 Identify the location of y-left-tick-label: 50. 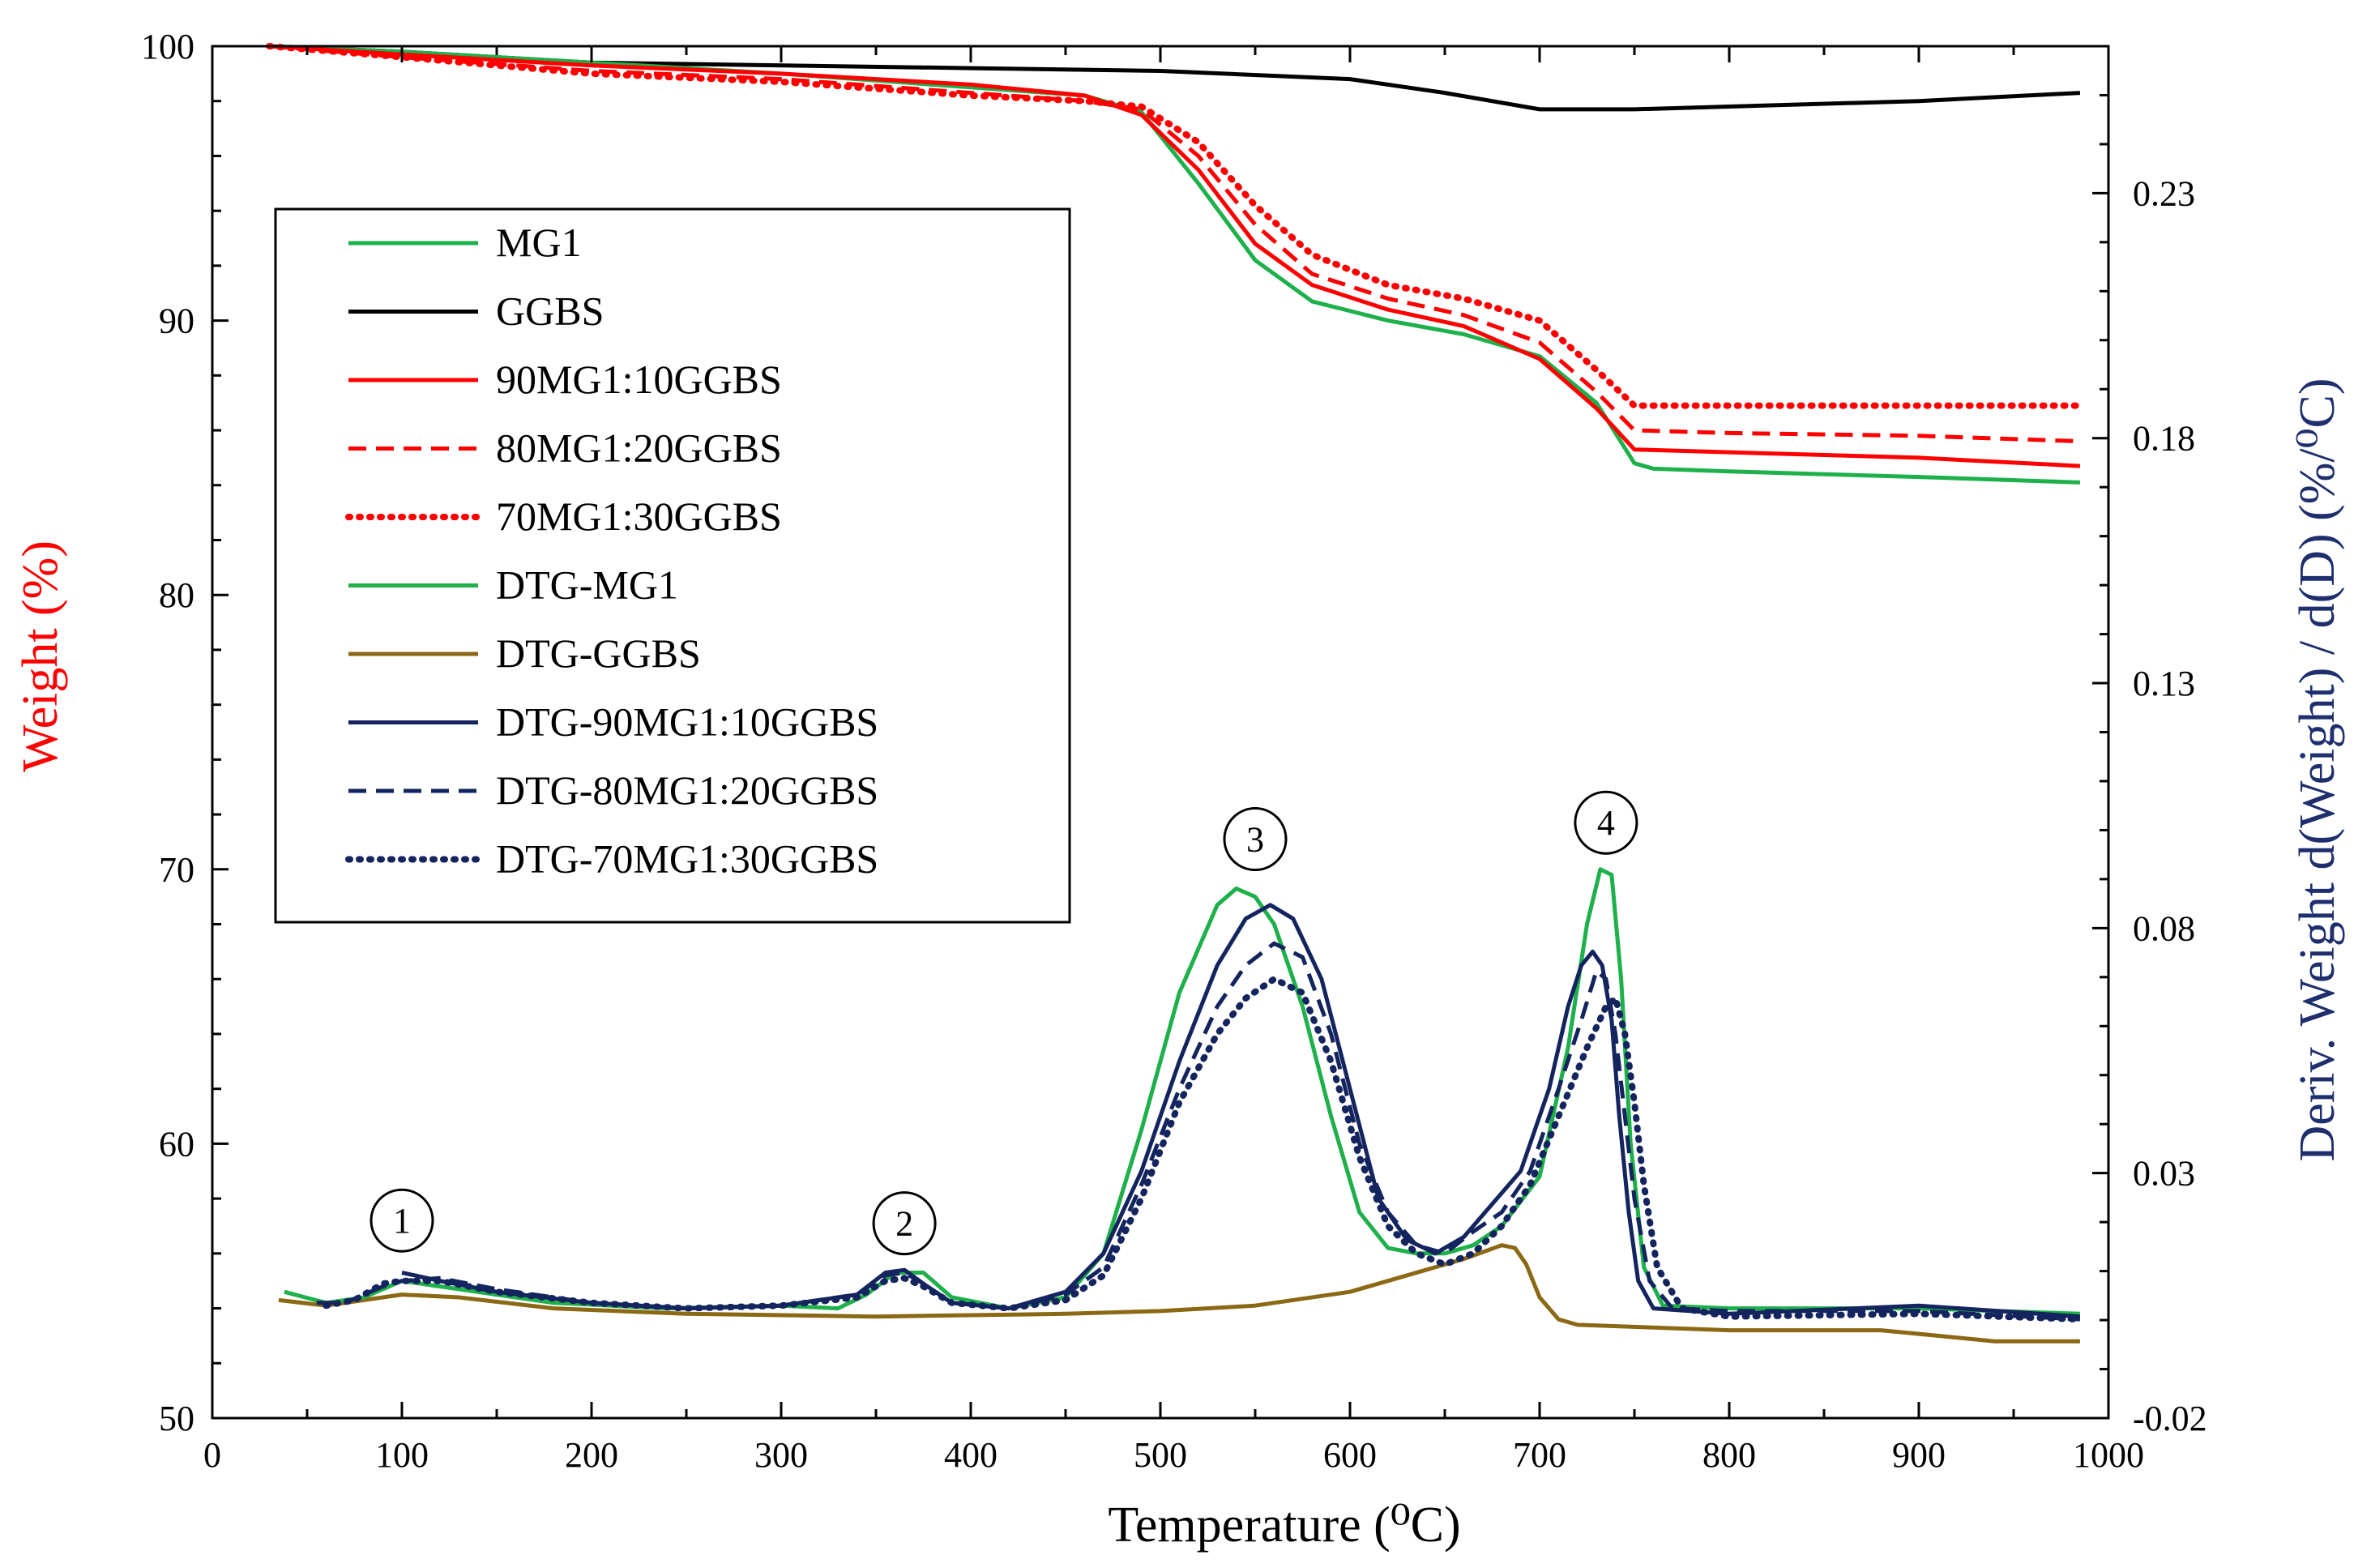
(176, 1418).